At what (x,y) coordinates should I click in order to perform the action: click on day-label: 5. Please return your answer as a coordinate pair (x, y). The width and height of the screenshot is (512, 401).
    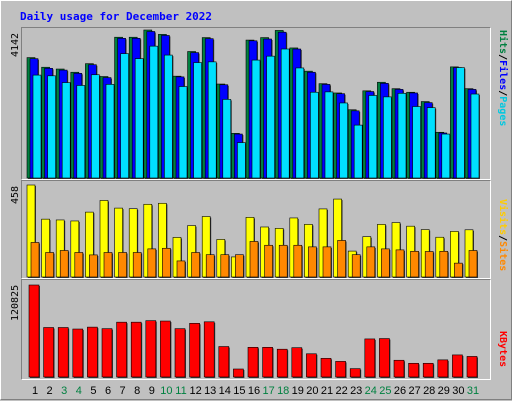
    Looking at the image, I should click on (93, 391).